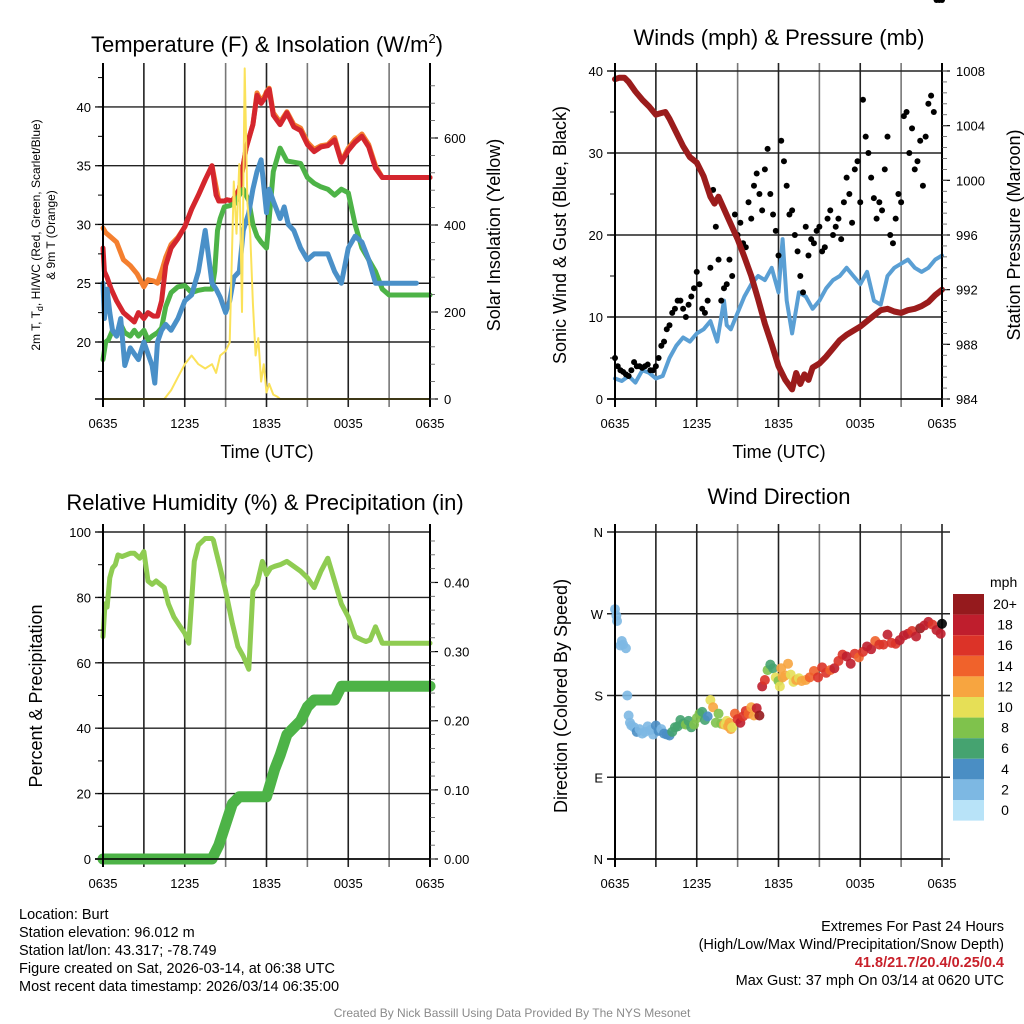 This screenshot has width=1024, height=1024. Describe the element at coordinates (778, 233) in the screenshot. I see `station-pressure-line` at that location.